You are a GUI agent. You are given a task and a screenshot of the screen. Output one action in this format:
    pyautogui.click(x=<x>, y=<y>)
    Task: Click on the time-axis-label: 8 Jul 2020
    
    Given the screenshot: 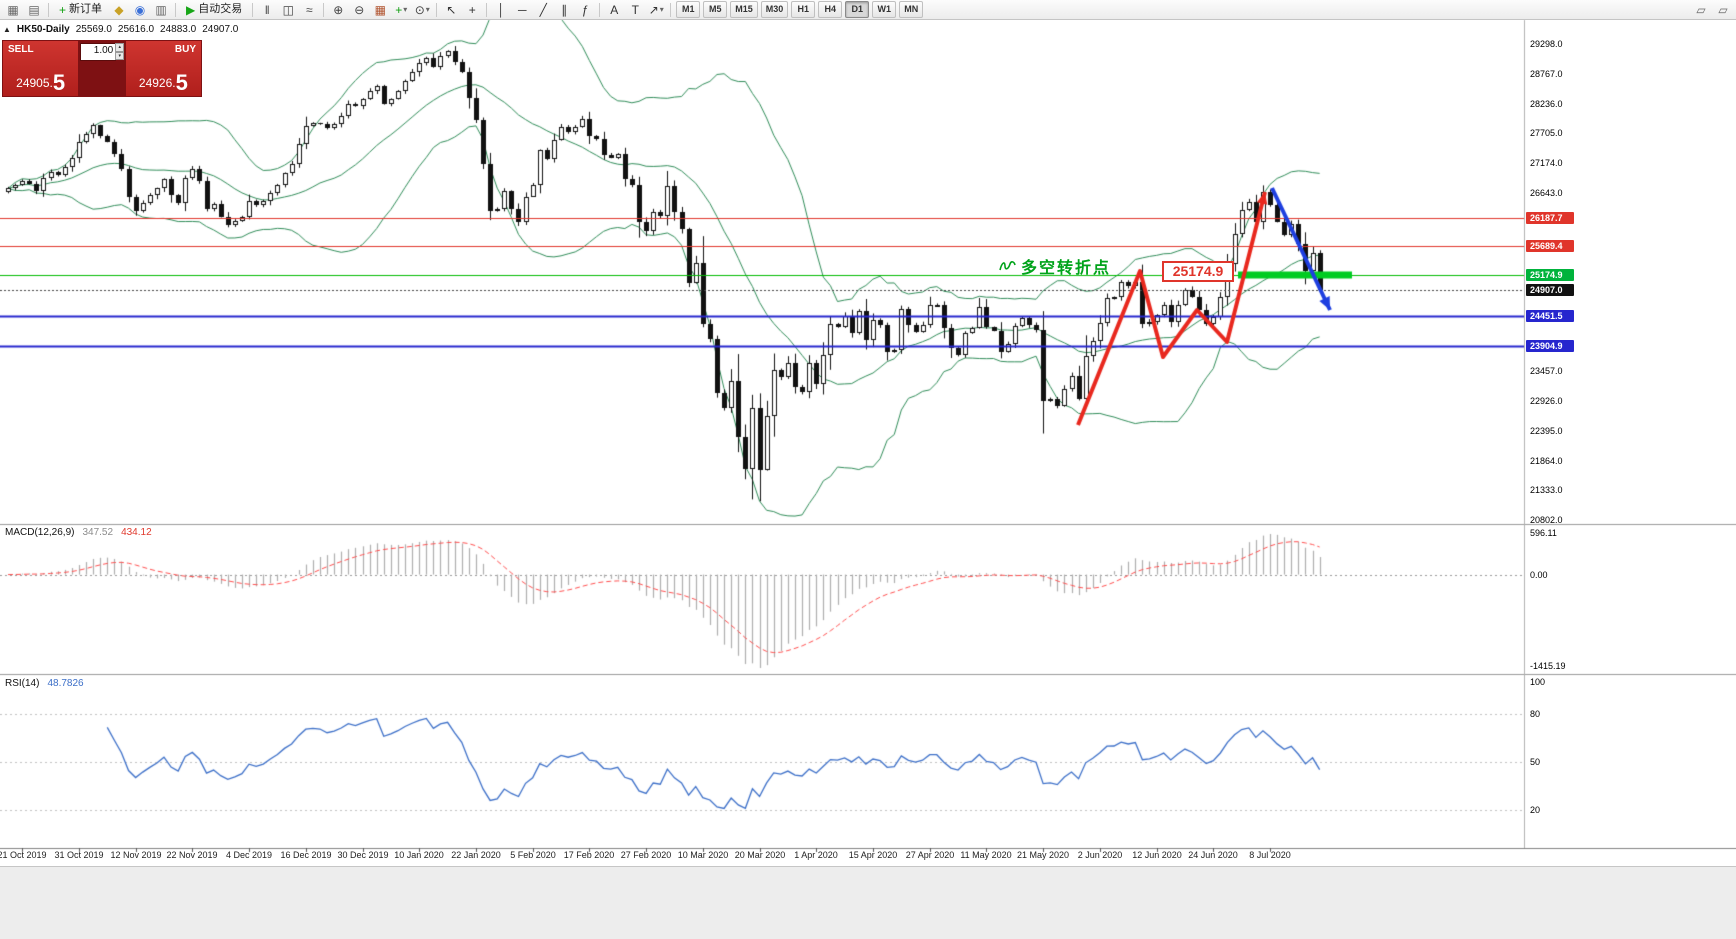 What is the action you would take?
    pyautogui.click(x=1270, y=855)
    